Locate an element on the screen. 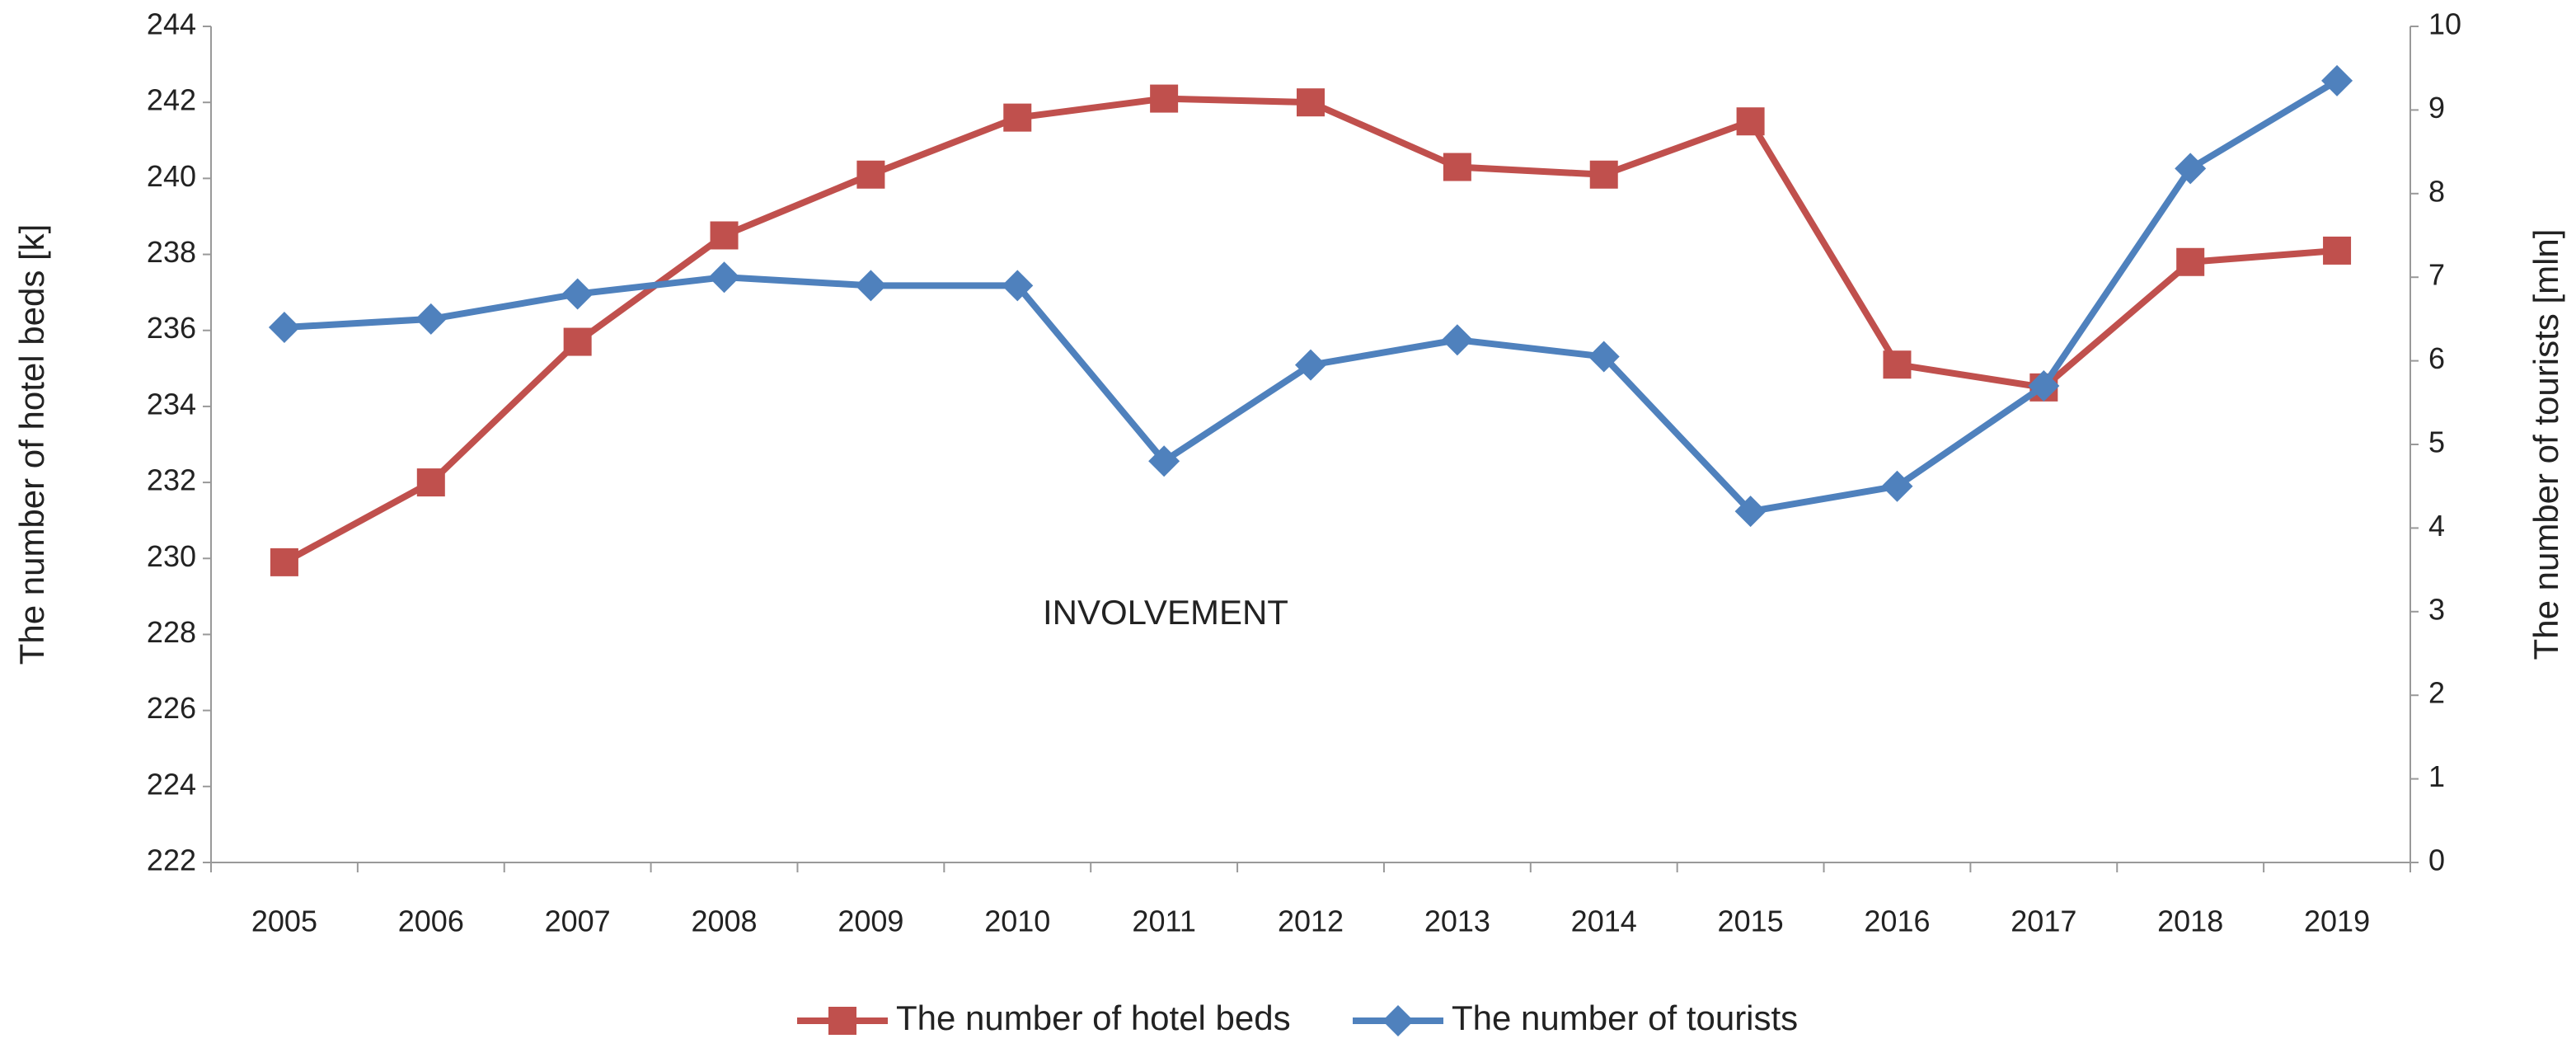  y-axis-title: The number of hotel beds [k] is located at coordinates (32, 444).